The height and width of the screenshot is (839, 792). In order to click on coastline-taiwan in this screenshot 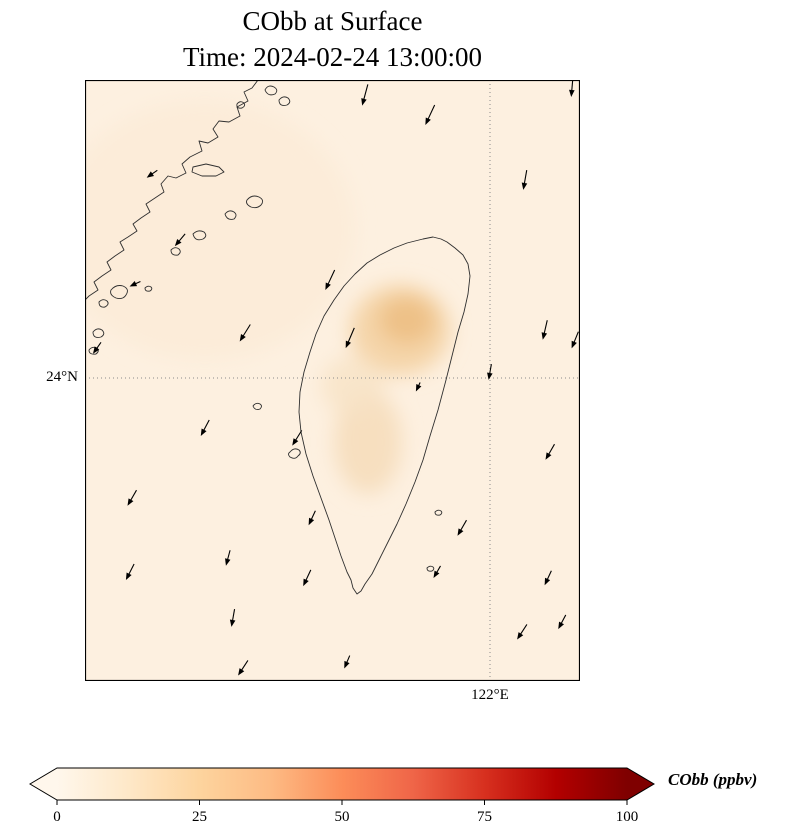, I will do `click(384, 415)`.